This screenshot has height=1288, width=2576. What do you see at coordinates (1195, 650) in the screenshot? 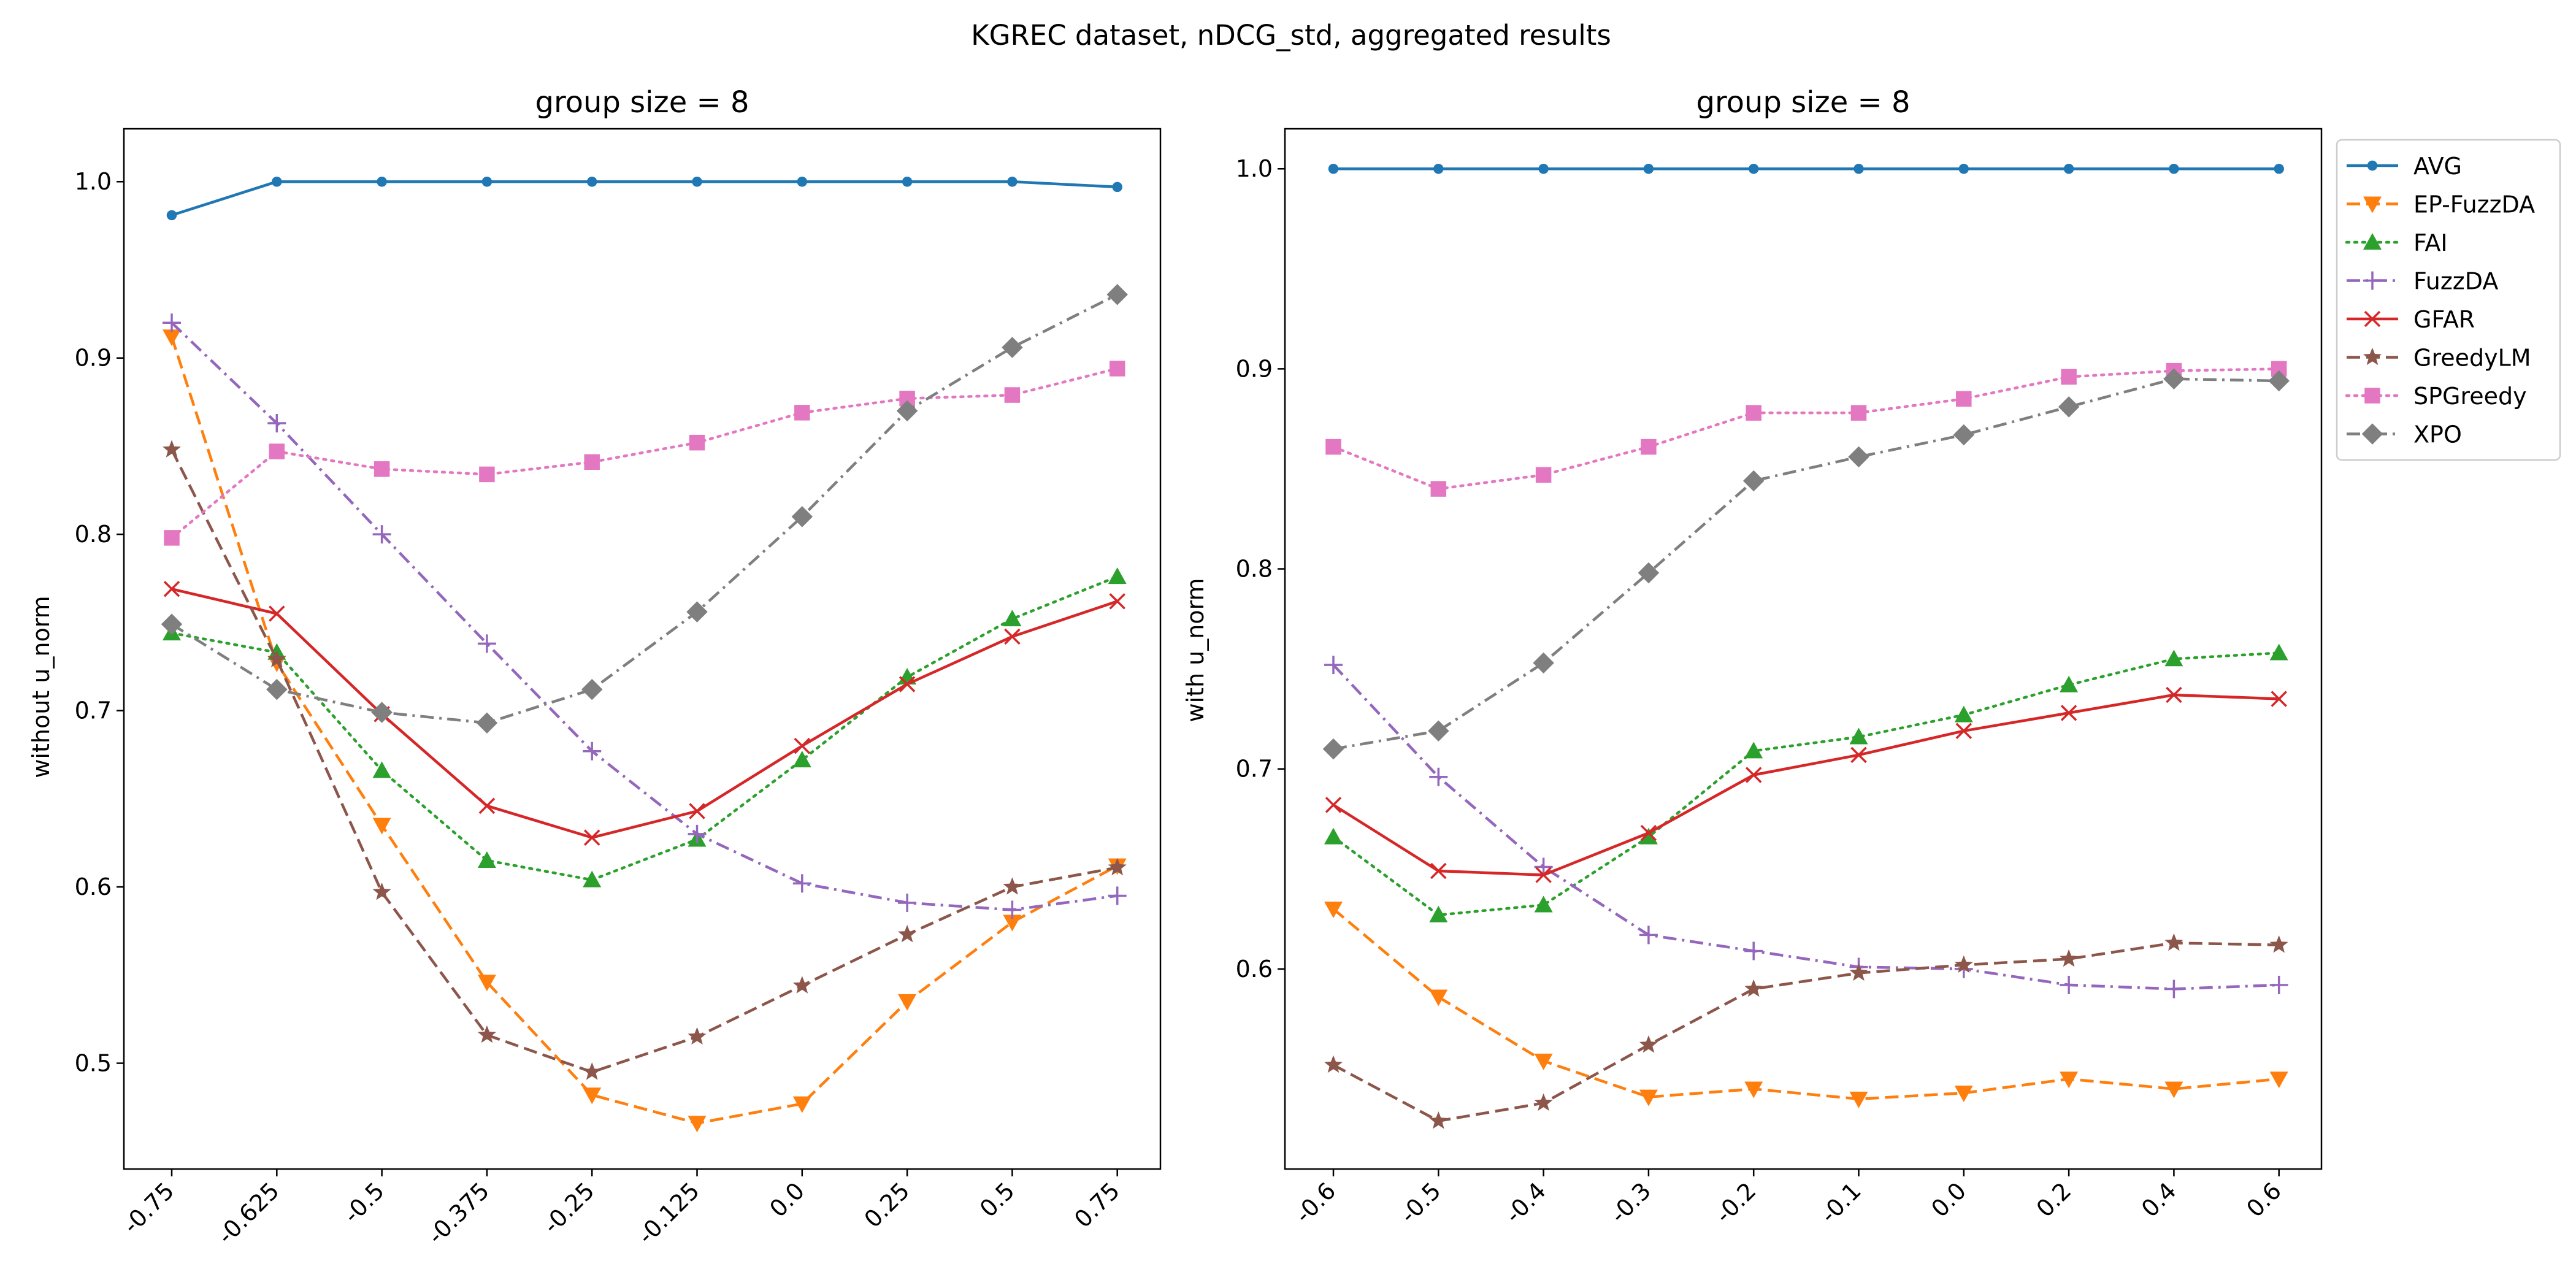
I see `right-panel-ylabel: with u_norm` at bounding box center [1195, 650].